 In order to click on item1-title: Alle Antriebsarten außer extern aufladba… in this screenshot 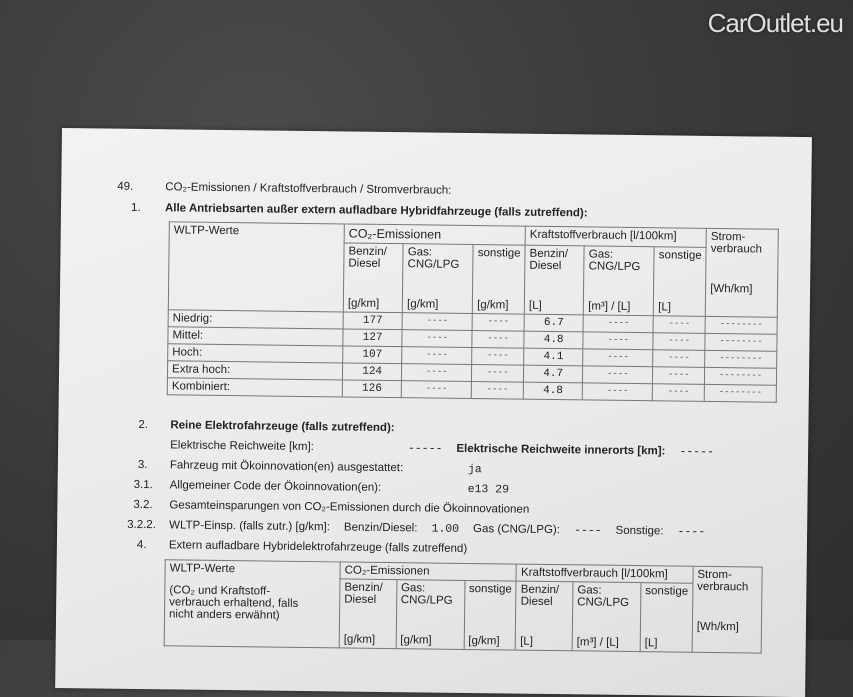, I will do `click(376, 211)`.